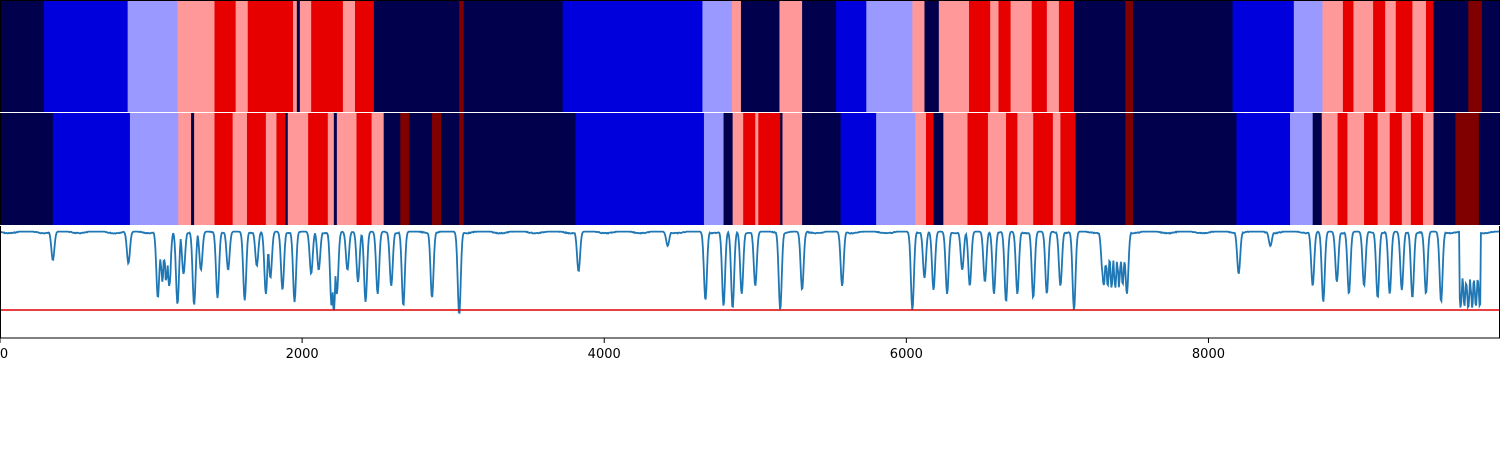 The width and height of the screenshot is (1500, 450). I want to click on x-tick-label: 0, so click(4, 354).